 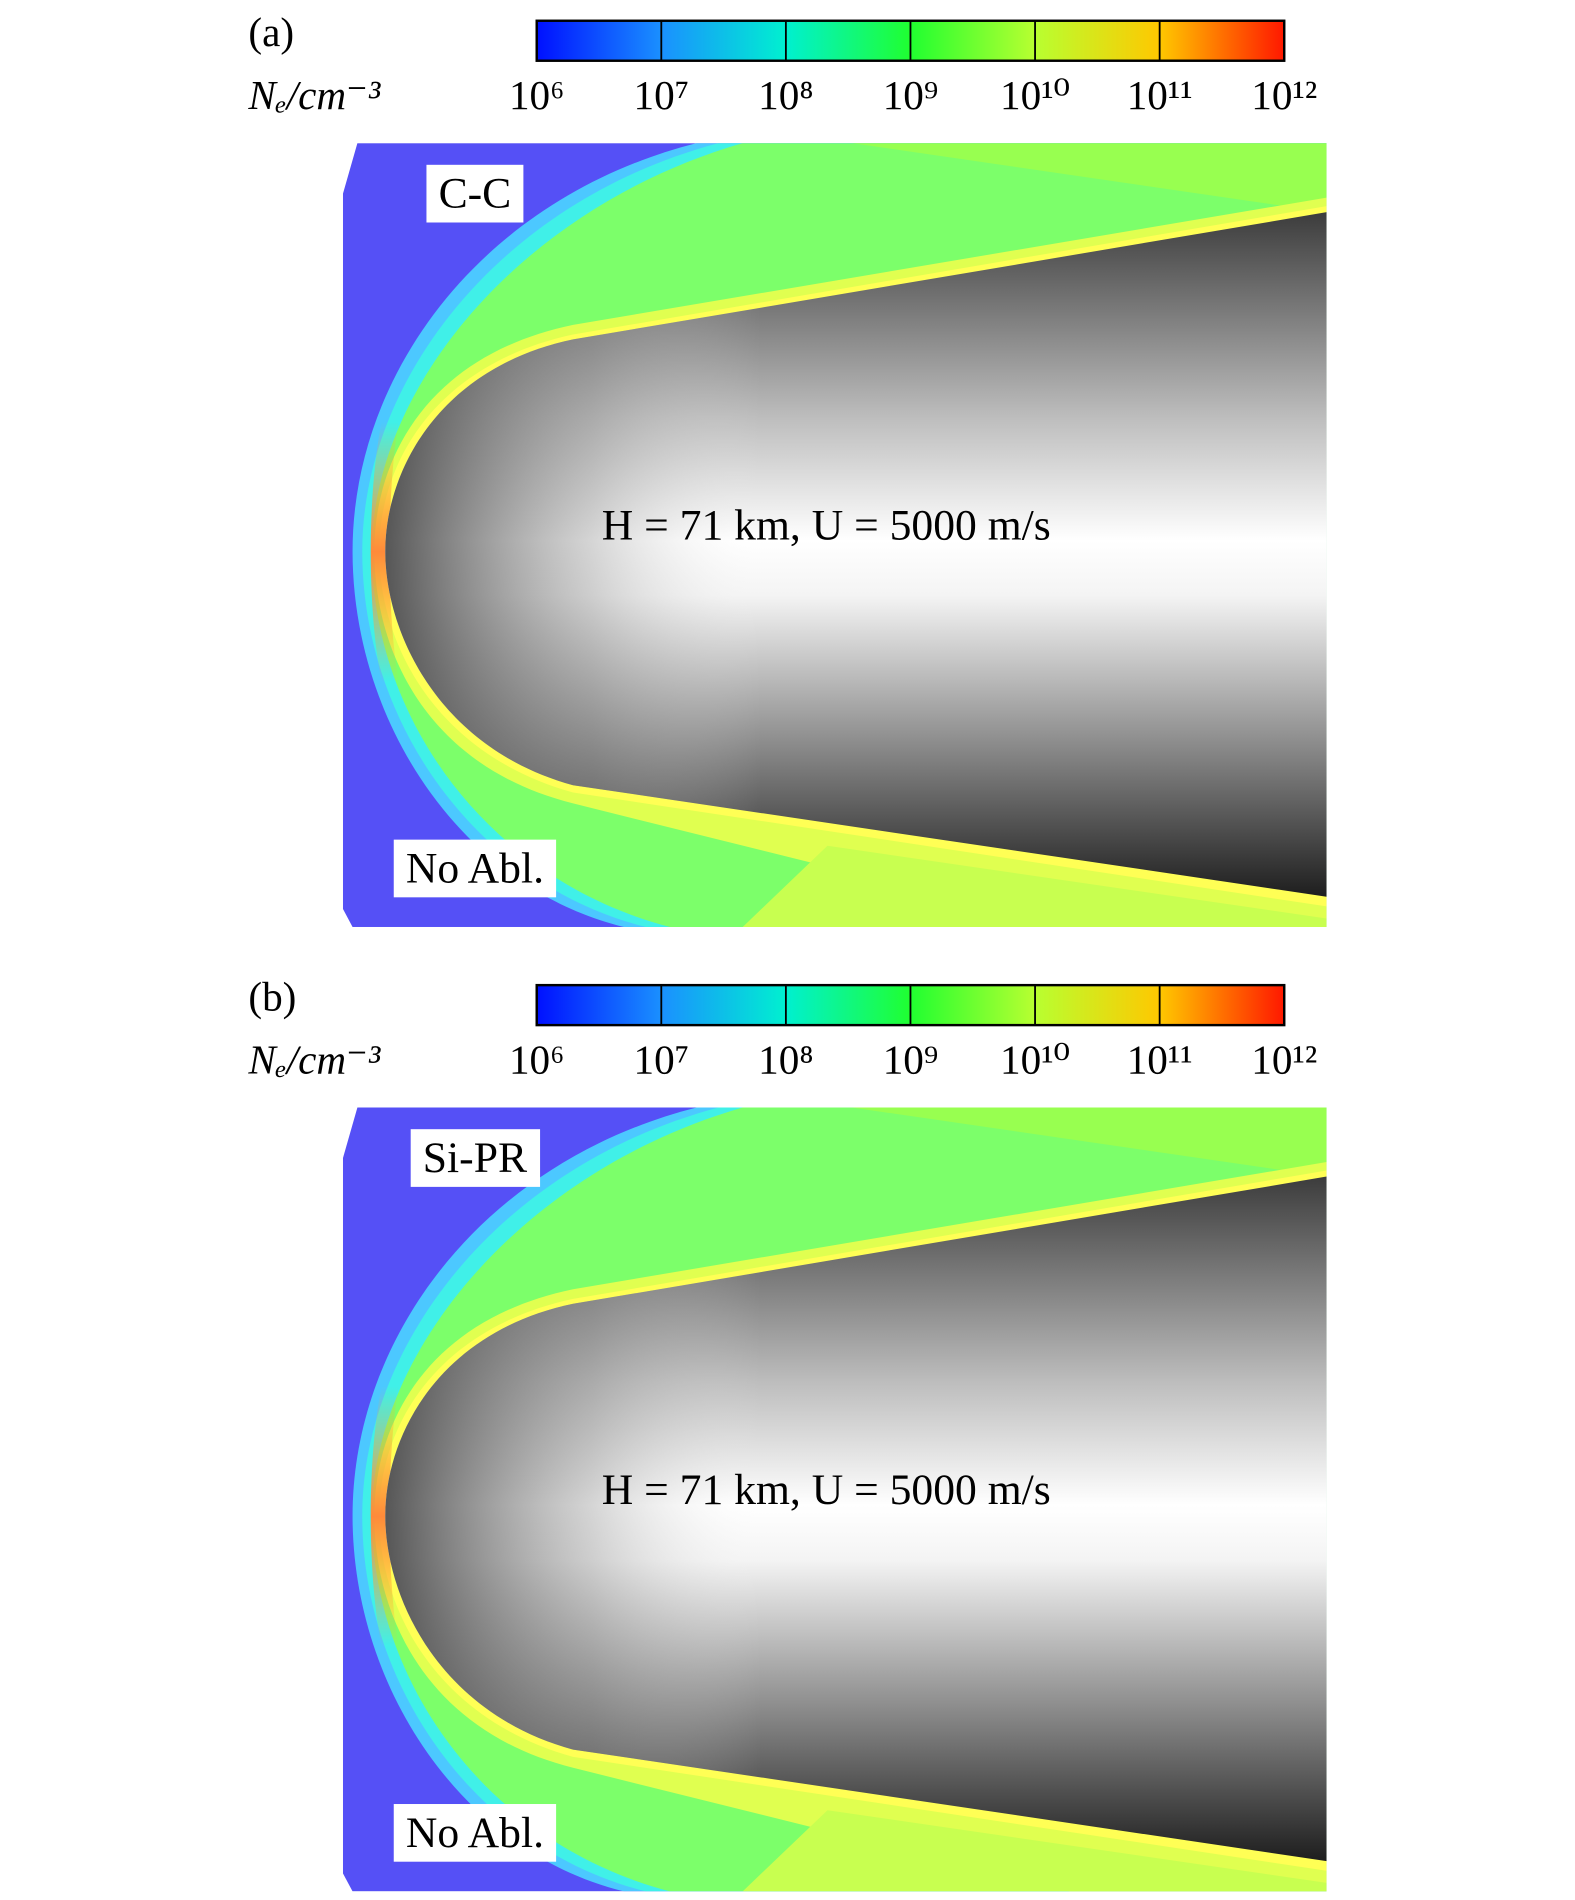 I want to click on material-label: C-C, so click(x=475, y=194).